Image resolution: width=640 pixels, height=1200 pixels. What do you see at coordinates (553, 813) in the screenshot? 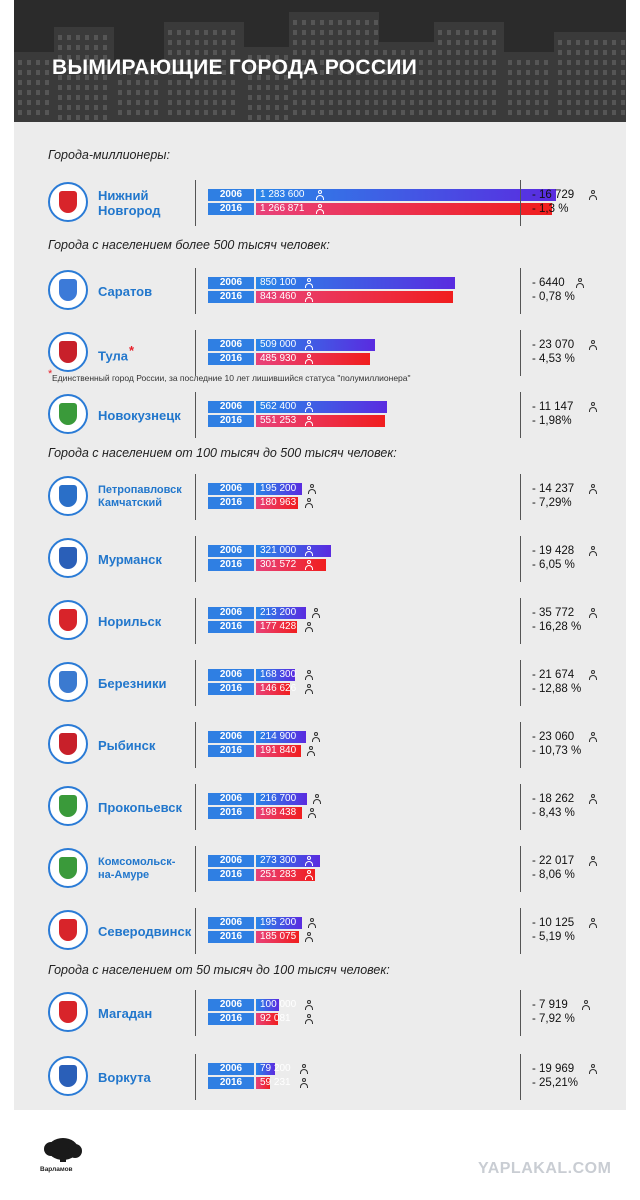
I see `delta-percent: - 8,43 %` at bounding box center [553, 813].